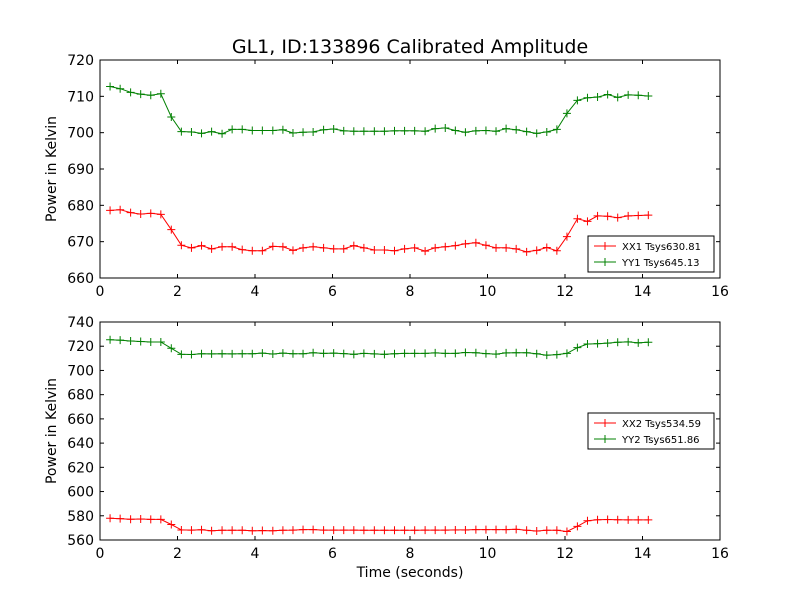  What do you see at coordinates (80, 541) in the screenshot?
I see `y-tick-label: 560` at bounding box center [80, 541].